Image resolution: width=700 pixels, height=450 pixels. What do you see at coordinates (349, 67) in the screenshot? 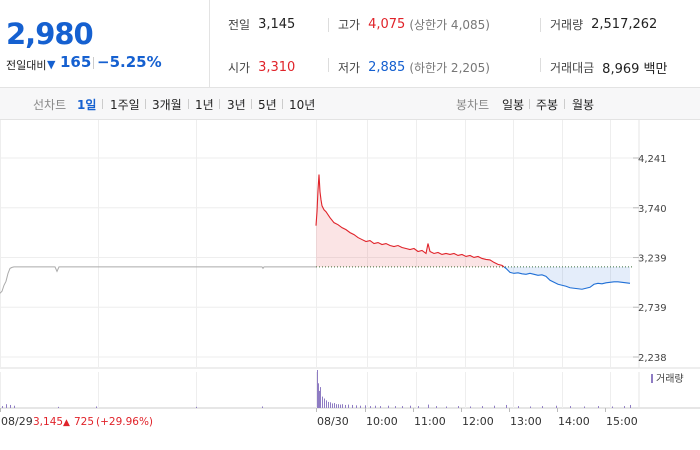
I see `stat-label: 저가` at bounding box center [349, 67].